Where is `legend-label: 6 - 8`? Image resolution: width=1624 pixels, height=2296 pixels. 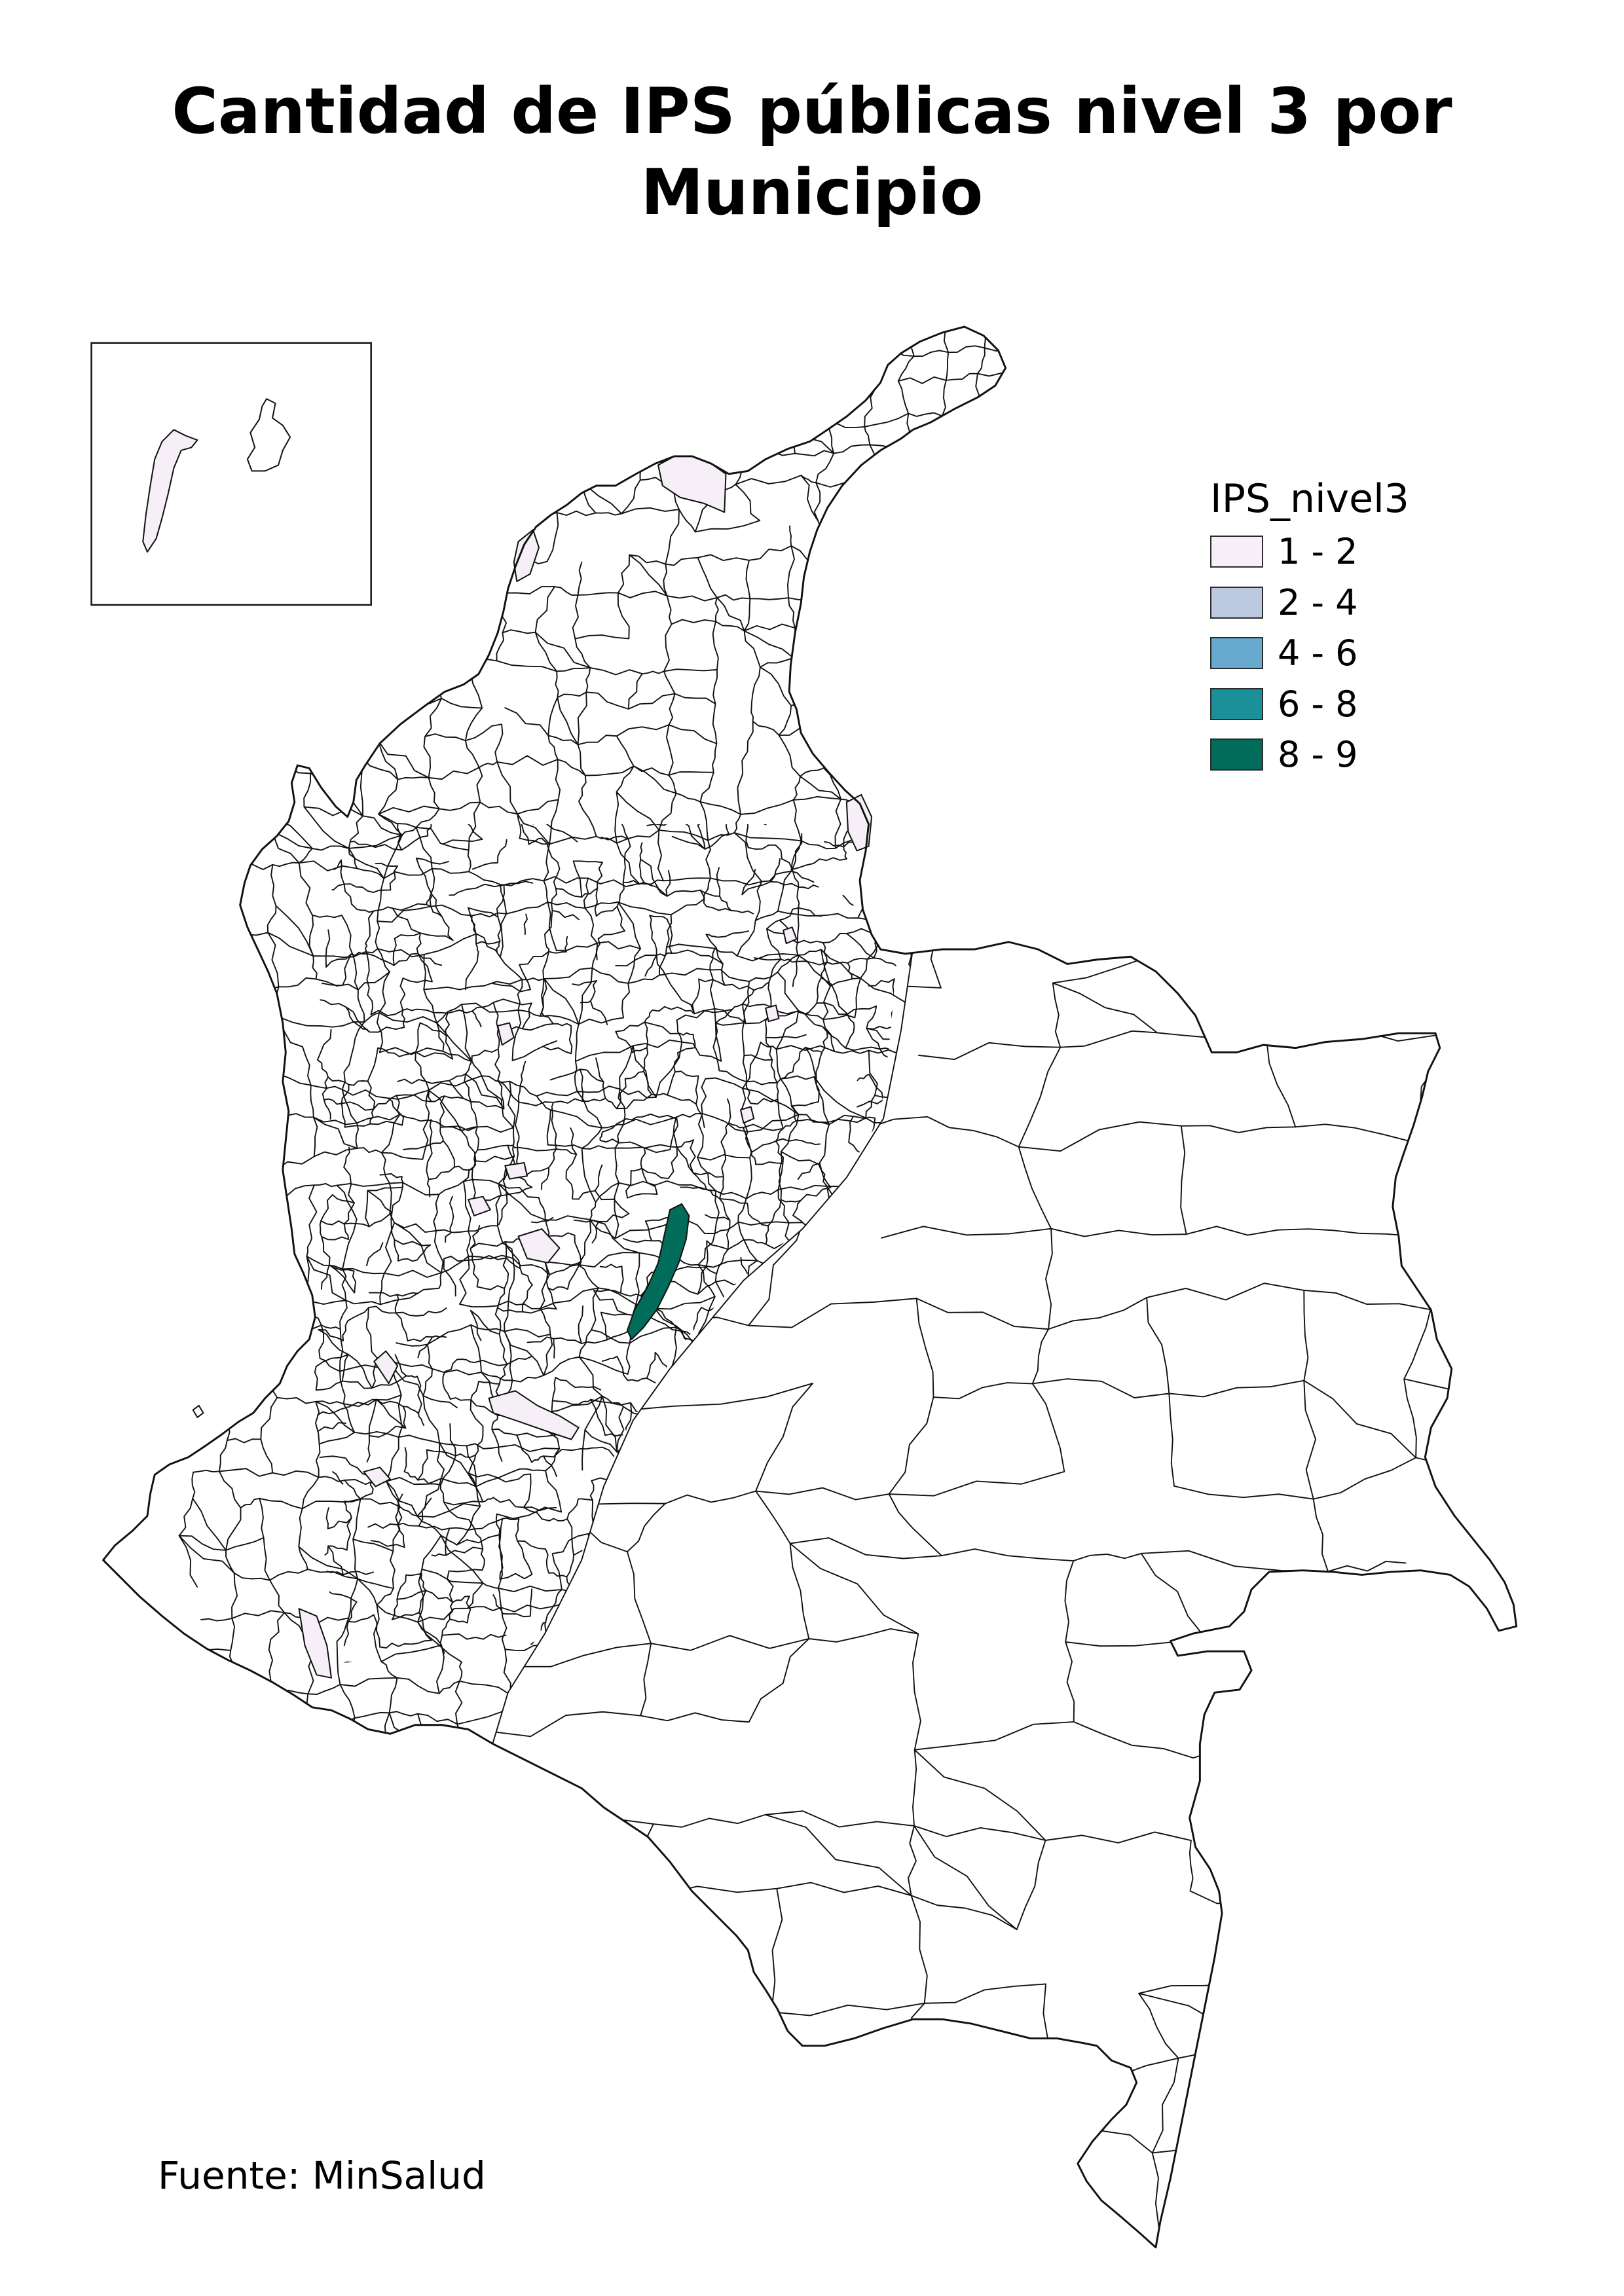
legend-label: 6 - 8 is located at coordinates (1318, 704).